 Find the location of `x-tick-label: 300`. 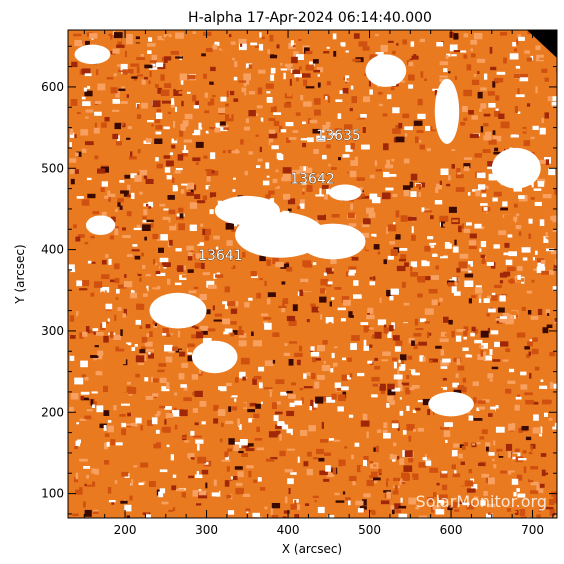

x-tick-label: 300 is located at coordinates (206, 530).